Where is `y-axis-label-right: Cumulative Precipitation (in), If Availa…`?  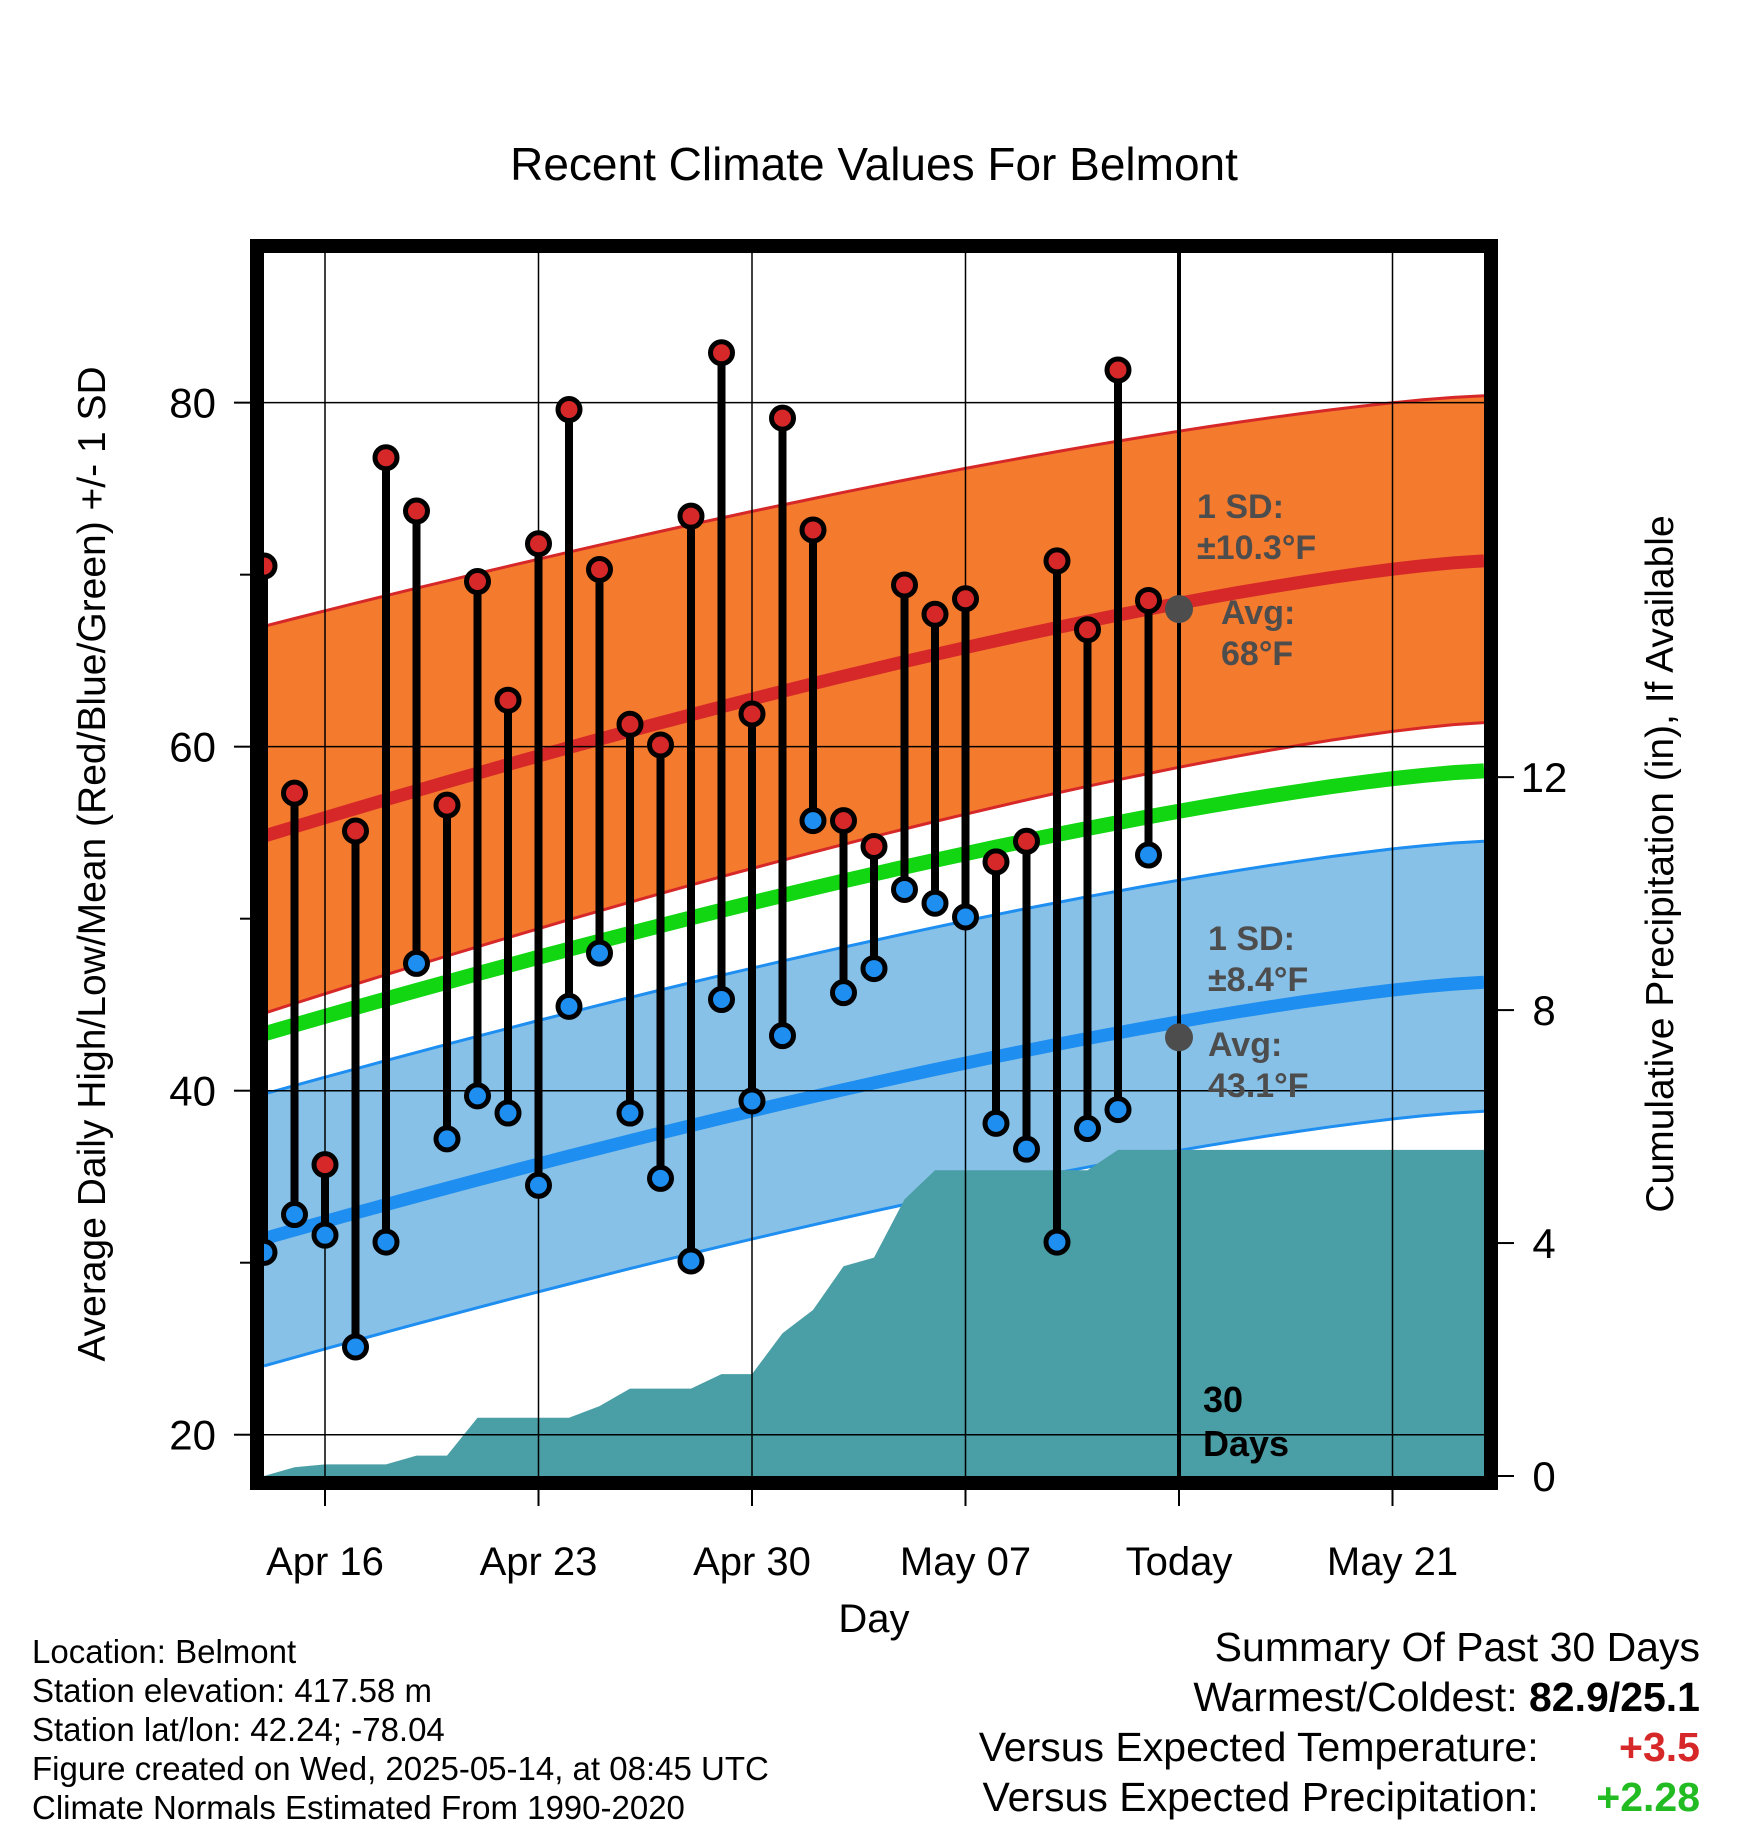
y-axis-label-right: Cumulative Precipitation (in), If Availa… is located at coordinates (1660, 863).